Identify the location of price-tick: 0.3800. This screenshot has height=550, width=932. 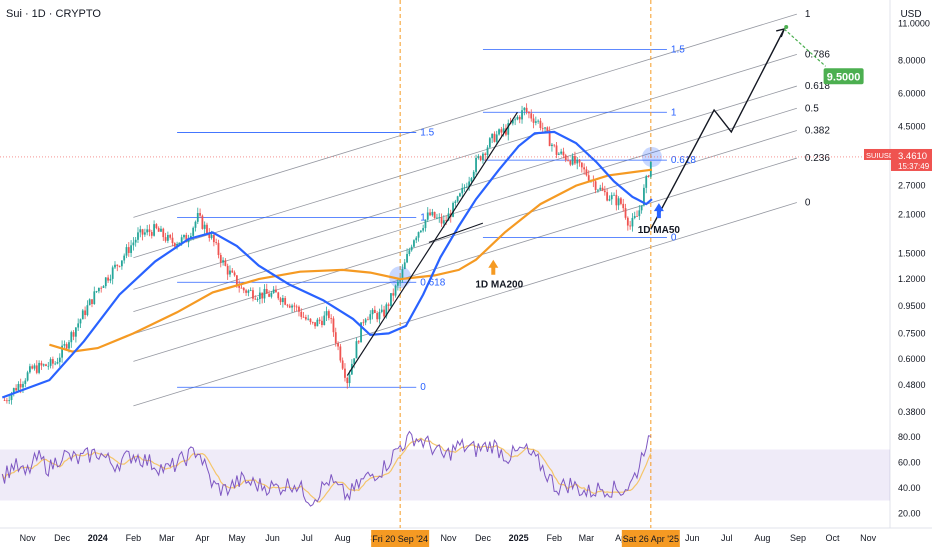
(912, 412).